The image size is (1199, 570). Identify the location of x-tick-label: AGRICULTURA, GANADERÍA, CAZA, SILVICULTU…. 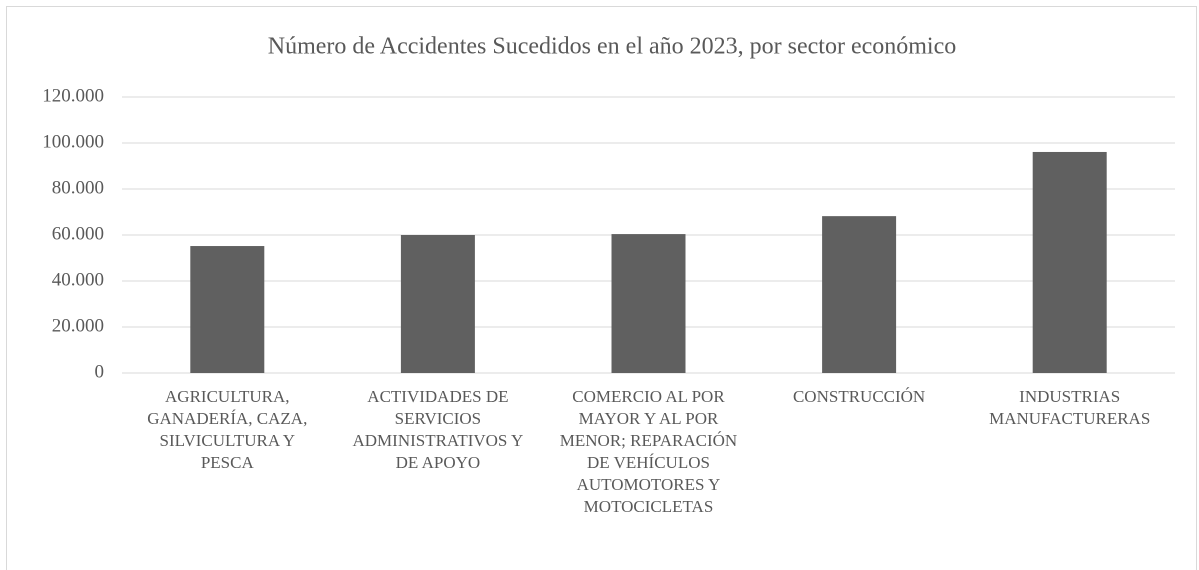
(227, 429).